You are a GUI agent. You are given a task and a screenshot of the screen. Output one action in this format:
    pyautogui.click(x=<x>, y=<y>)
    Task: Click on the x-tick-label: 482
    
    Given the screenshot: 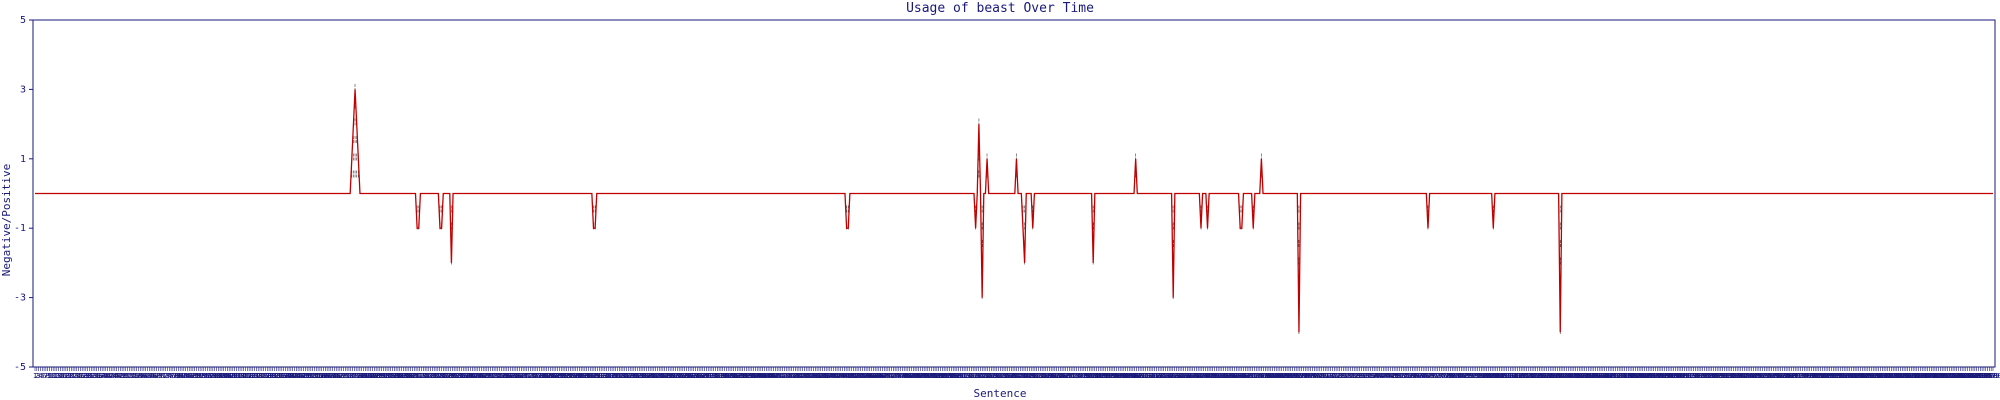 What is the action you would take?
    pyautogui.click(x=908, y=376)
    